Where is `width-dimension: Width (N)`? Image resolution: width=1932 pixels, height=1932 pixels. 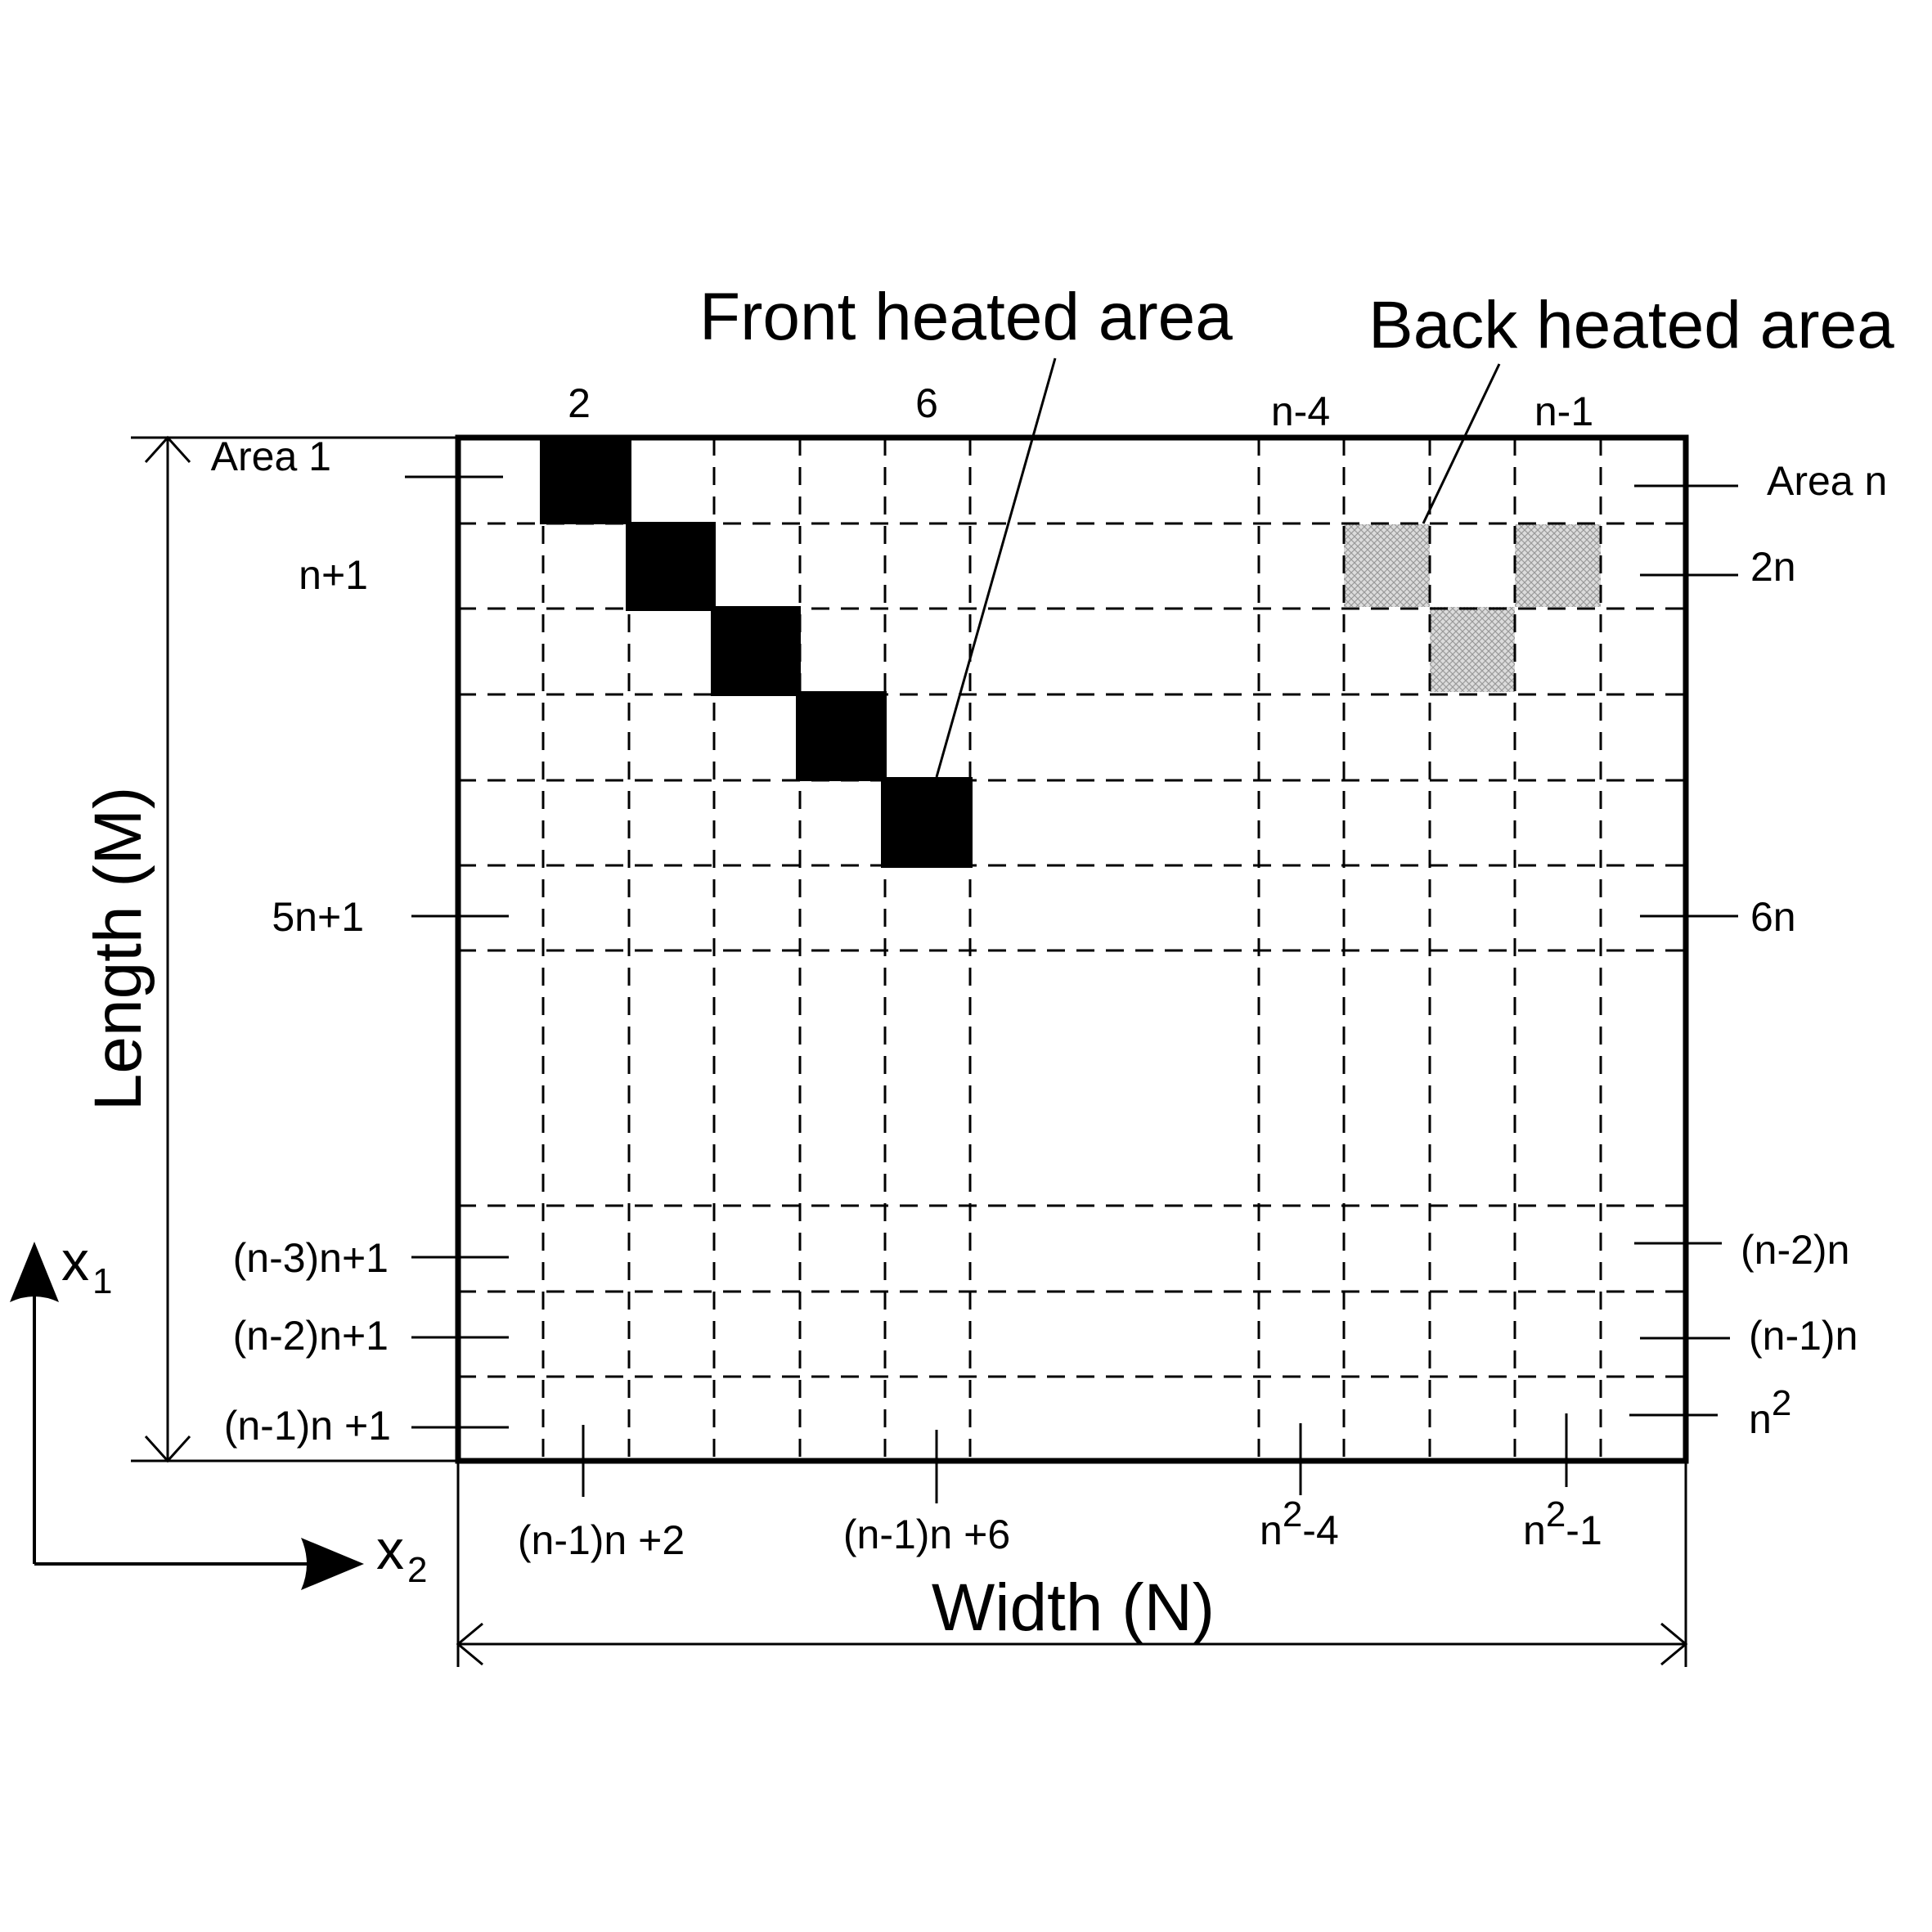 width-dimension: Width (N) is located at coordinates (1072, 1564).